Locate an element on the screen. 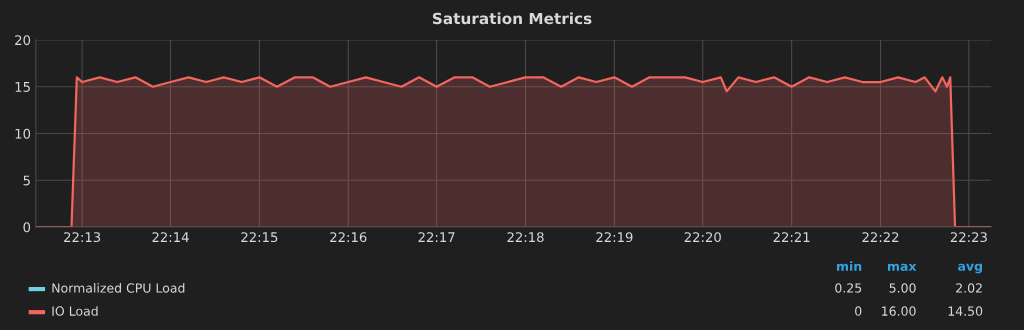  legend-label: Normalized CPU Load is located at coordinates (118, 288).